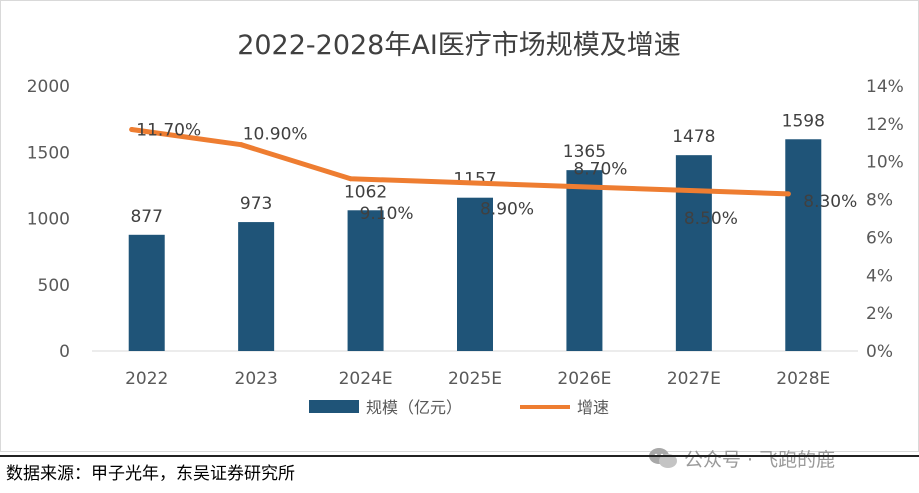 The image size is (919, 493). What do you see at coordinates (584, 379) in the screenshot?
I see `x-tick-label: 2026E` at bounding box center [584, 379].